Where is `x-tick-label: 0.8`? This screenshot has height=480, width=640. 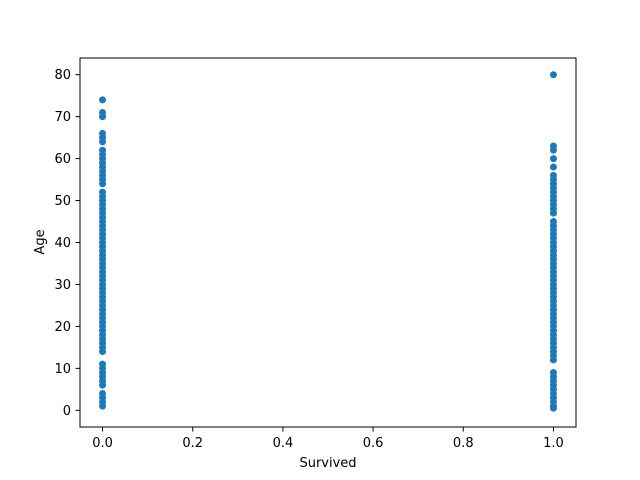 x-tick-label: 0.8 is located at coordinates (463, 443).